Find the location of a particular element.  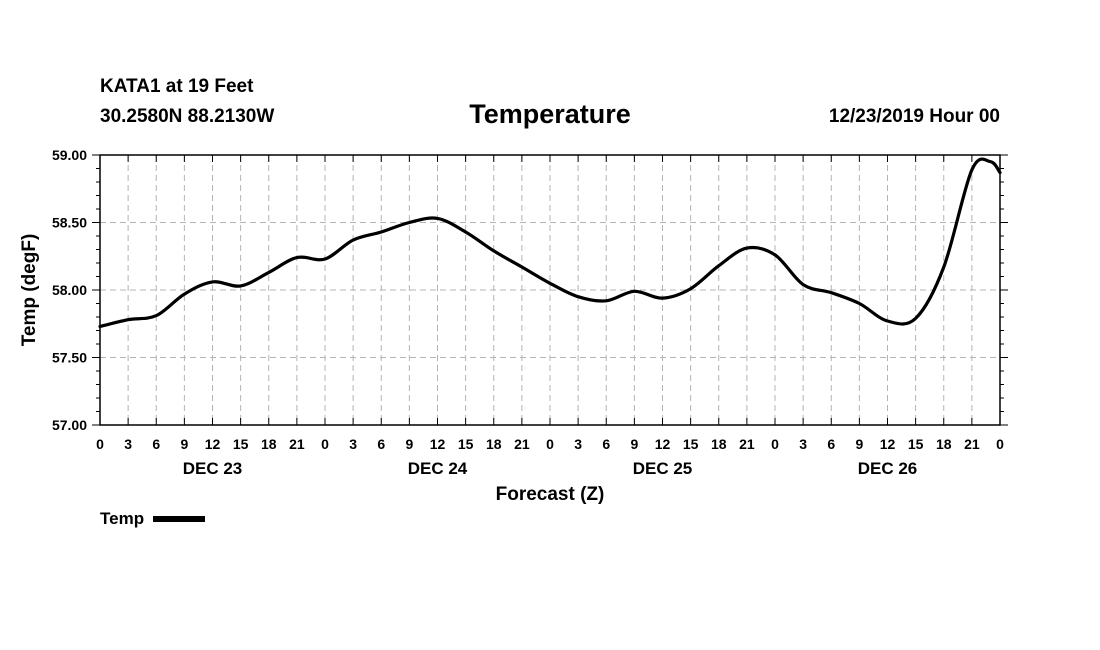

y-tick-labels: 57.00 57.50 58.00 58.50 59.00 is located at coordinates (69, 290).